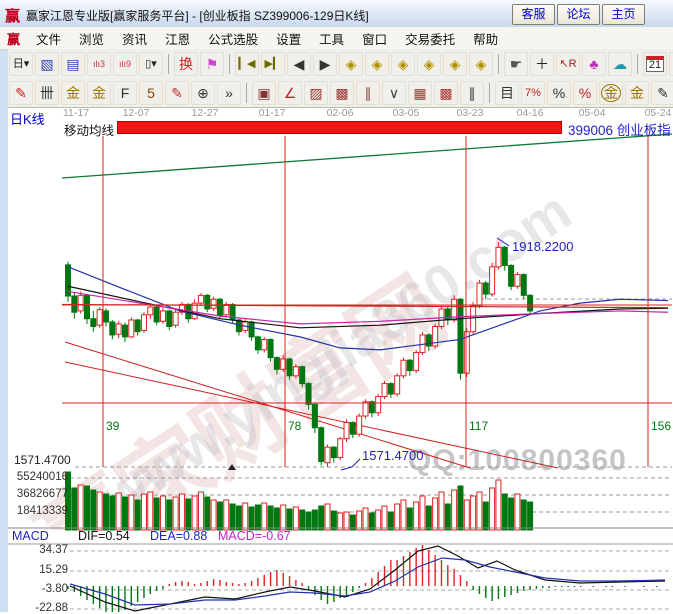 Image resolution: width=673 pixels, height=614 pixels. What do you see at coordinates (104, 536) in the screenshot?
I see `macd-dif-value: DIF=0.54` at bounding box center [104, 536].